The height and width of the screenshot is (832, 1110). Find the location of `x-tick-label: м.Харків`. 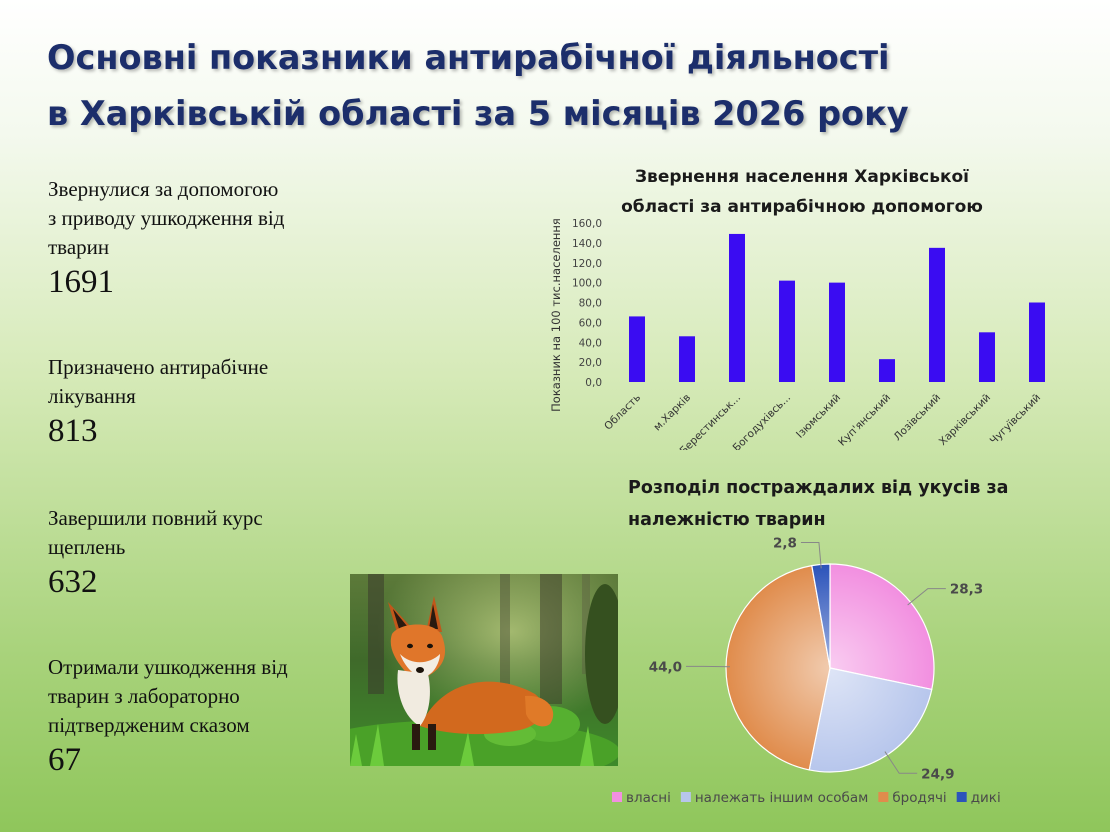

x-tick-label: м.Харків is located at coordinates (672, 413).